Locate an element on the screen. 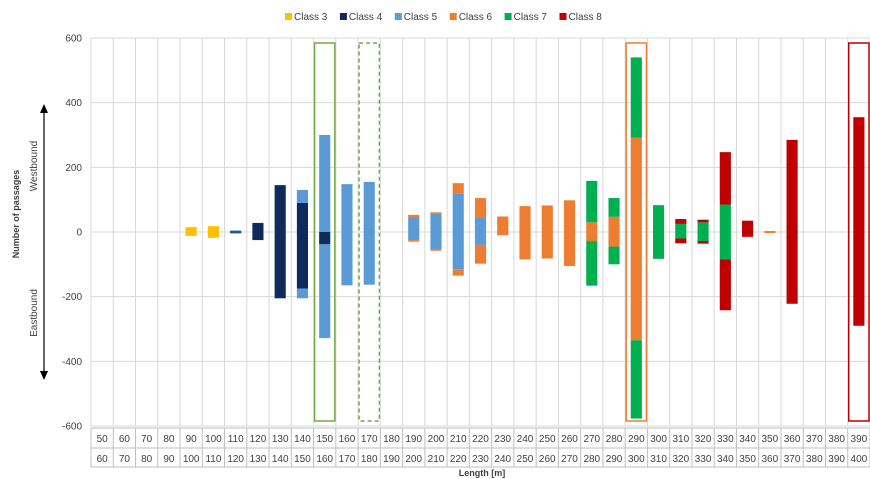 The image size is (870, 479). x-bin-upper-label: 330 is located at coordinates (703, 459).